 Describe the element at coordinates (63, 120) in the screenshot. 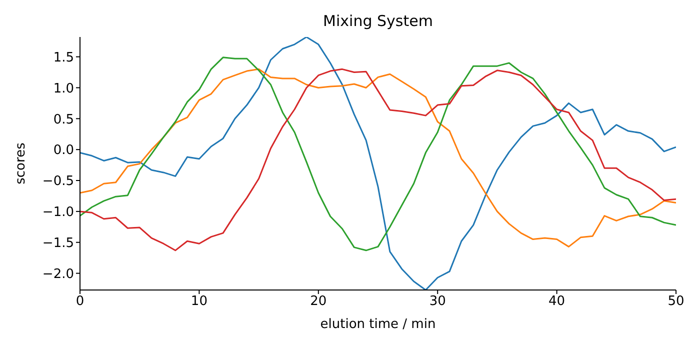

I see `y-tick-label: 0.5` at that location.